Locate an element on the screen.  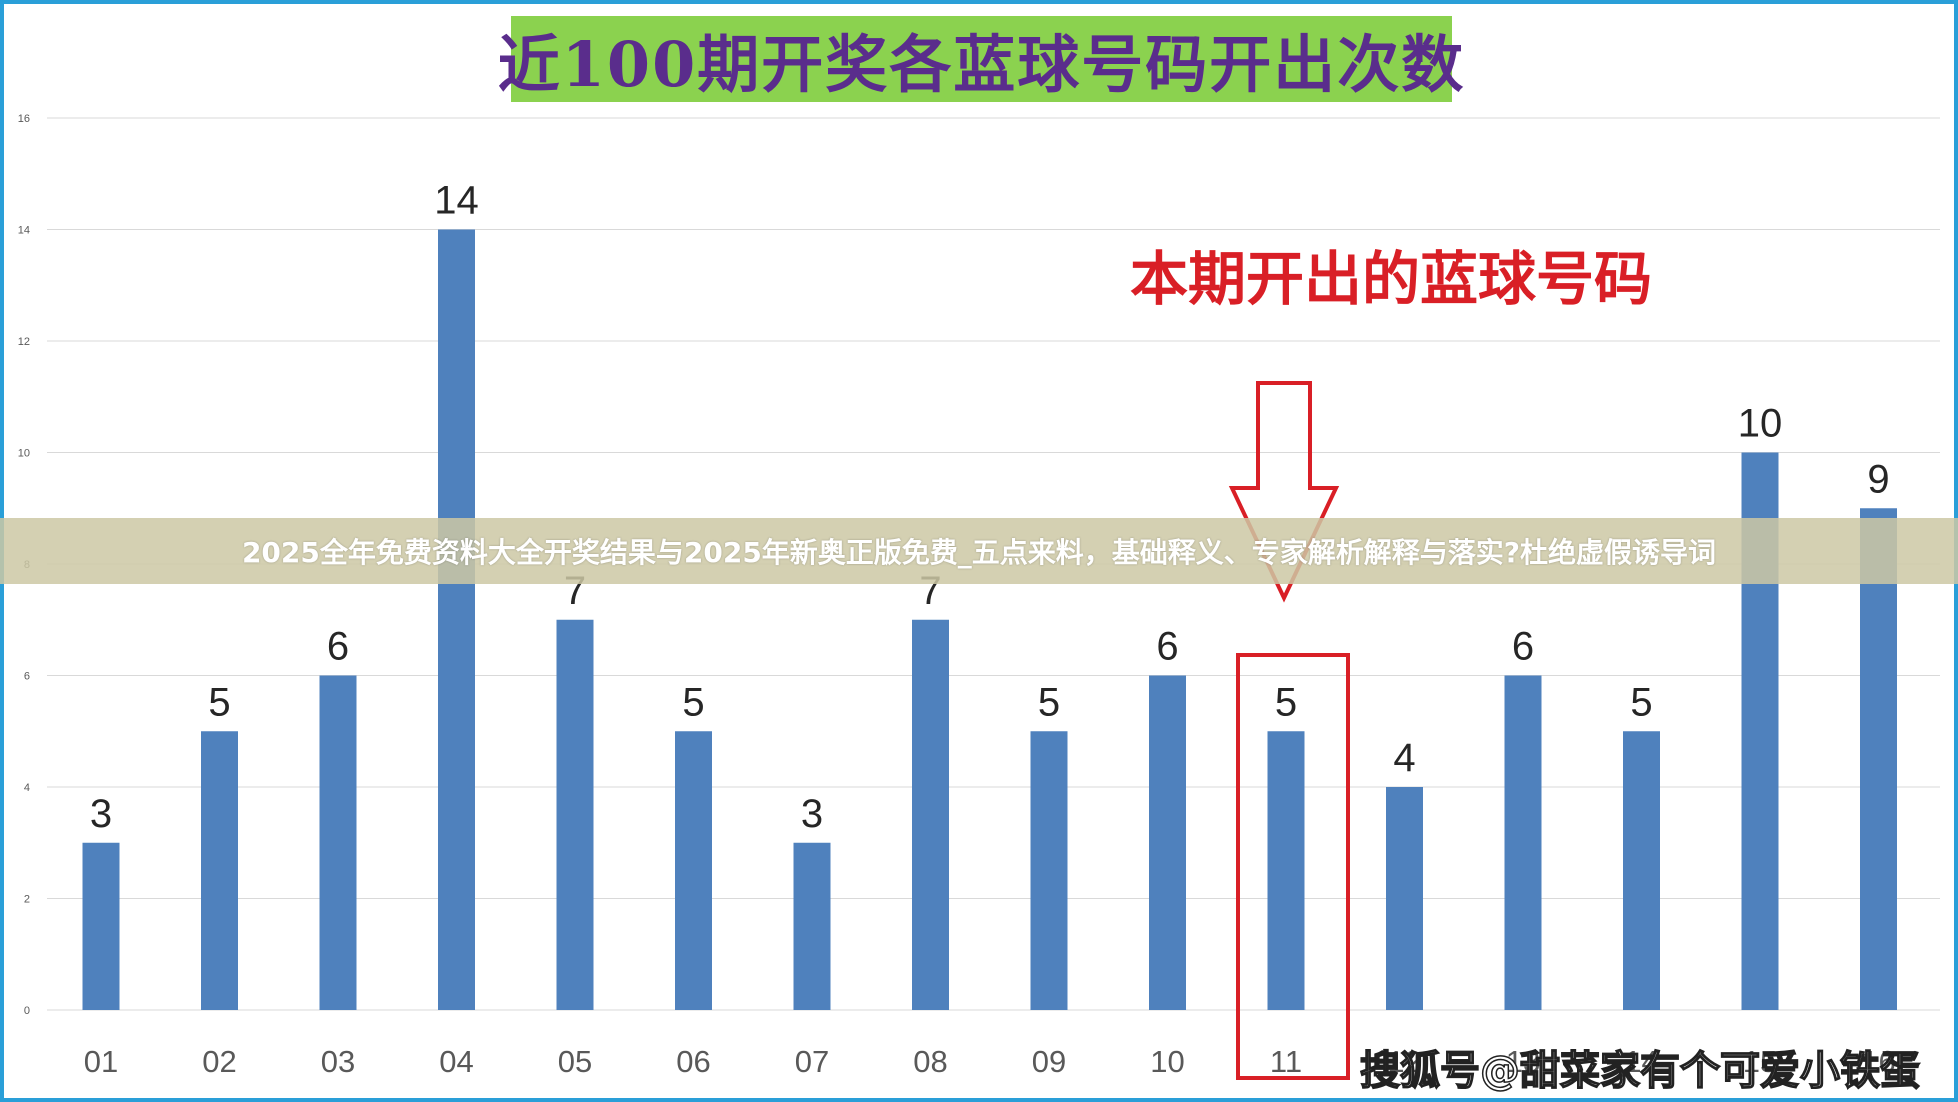
x-tick-label-13: 13 is located at coordinates (1523, 1061).